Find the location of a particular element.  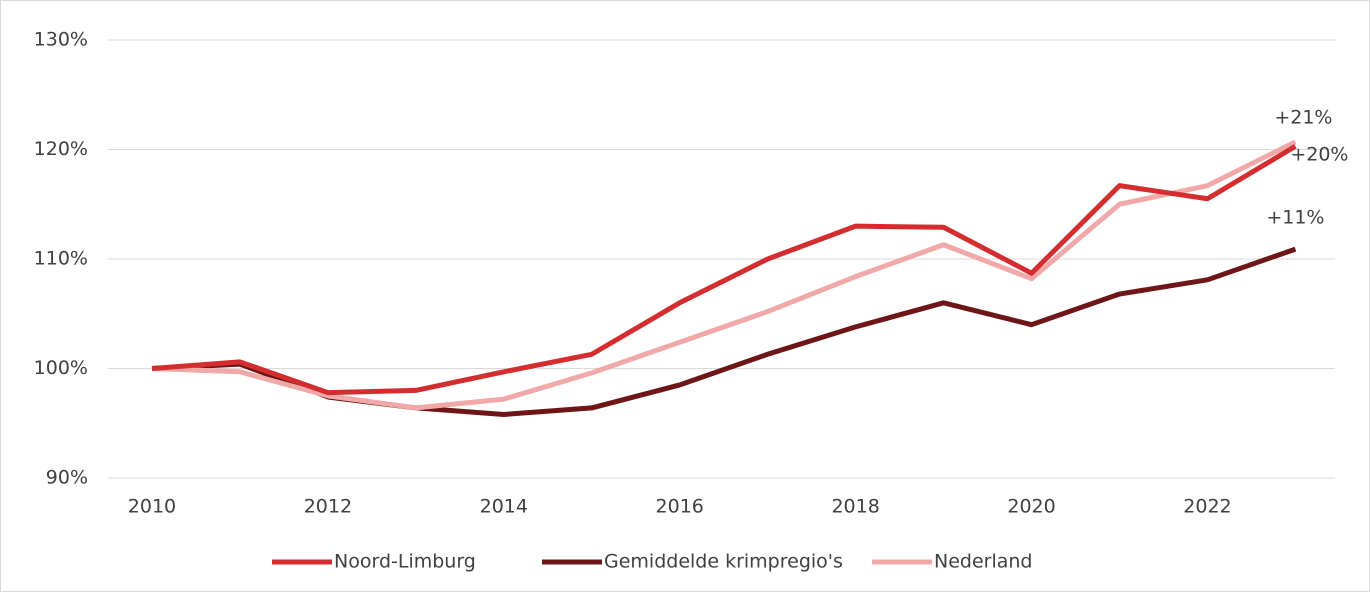

legend-label: Nederland is located at coordinates (983, 562).